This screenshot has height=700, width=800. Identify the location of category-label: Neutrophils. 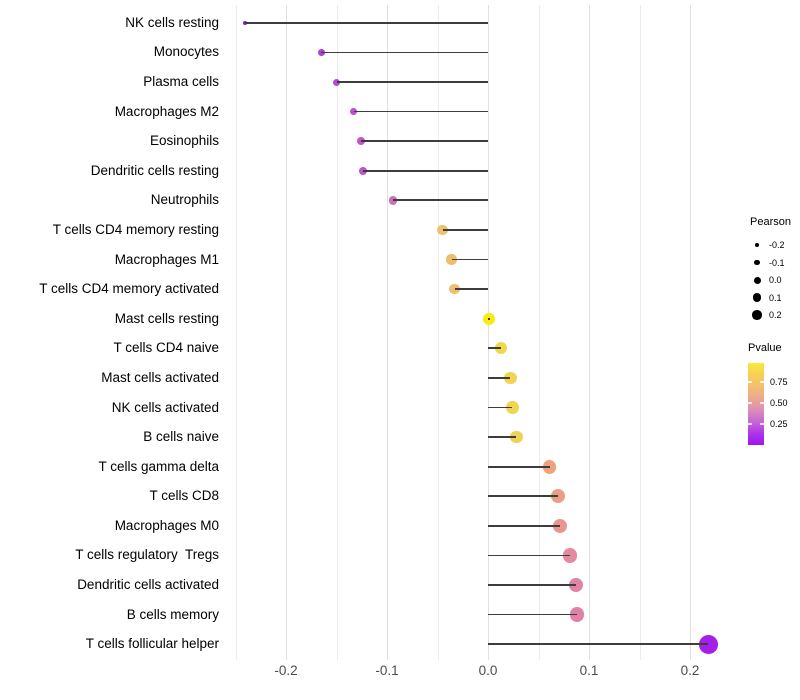
(184, 200).